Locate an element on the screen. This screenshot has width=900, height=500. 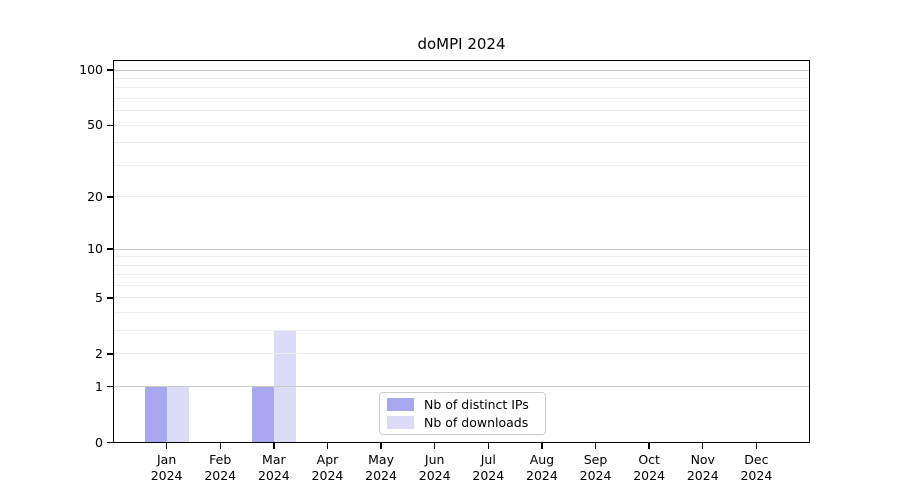
legend-row-downloads: Nb of downloads is located at coordinates (466, 422).